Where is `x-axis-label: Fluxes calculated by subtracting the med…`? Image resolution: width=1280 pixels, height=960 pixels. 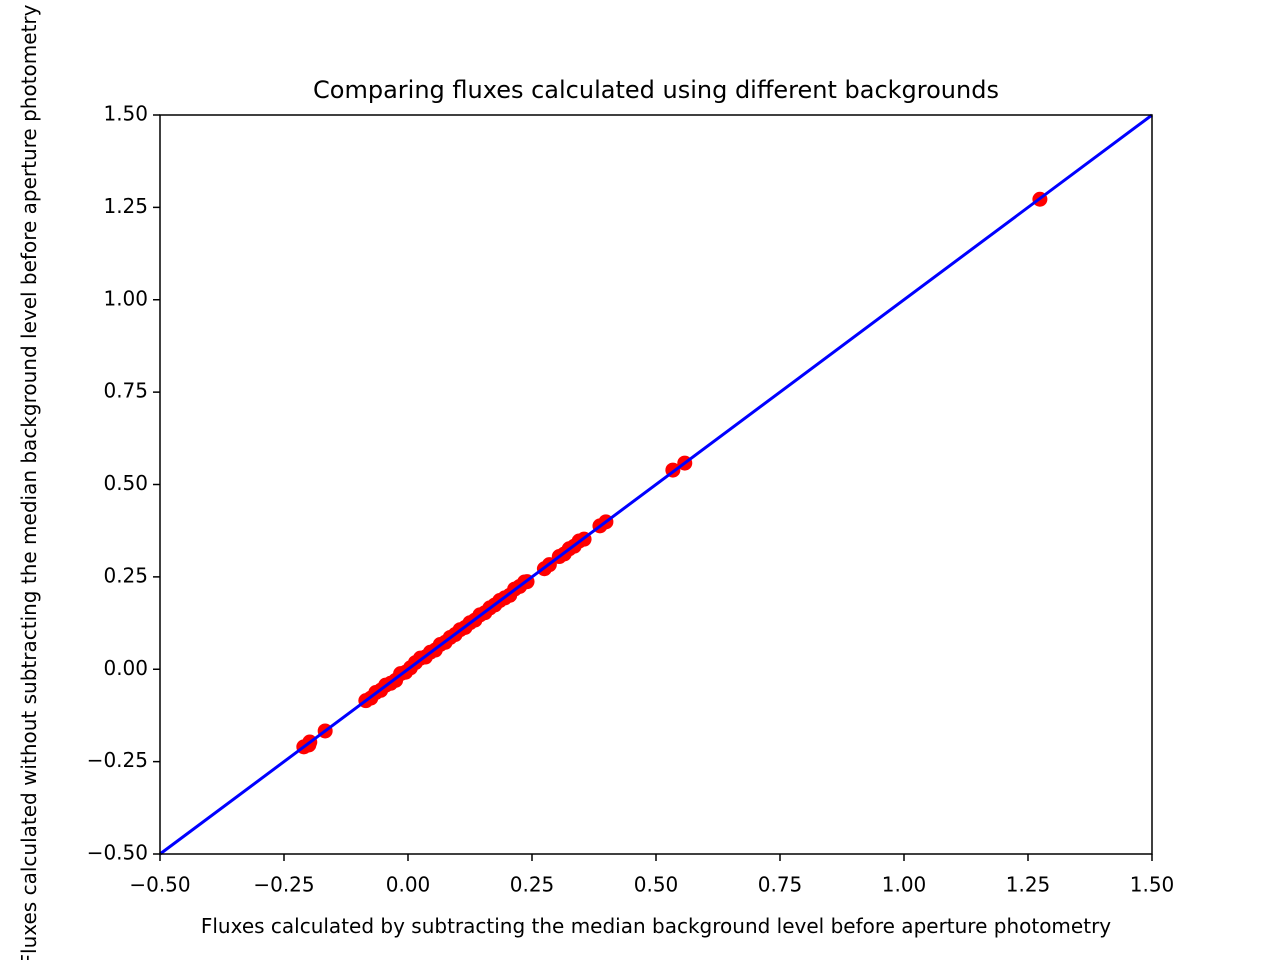
x-axis-label: Fluxes calculated by subtracting the med… is located at coordinates (656, 926).